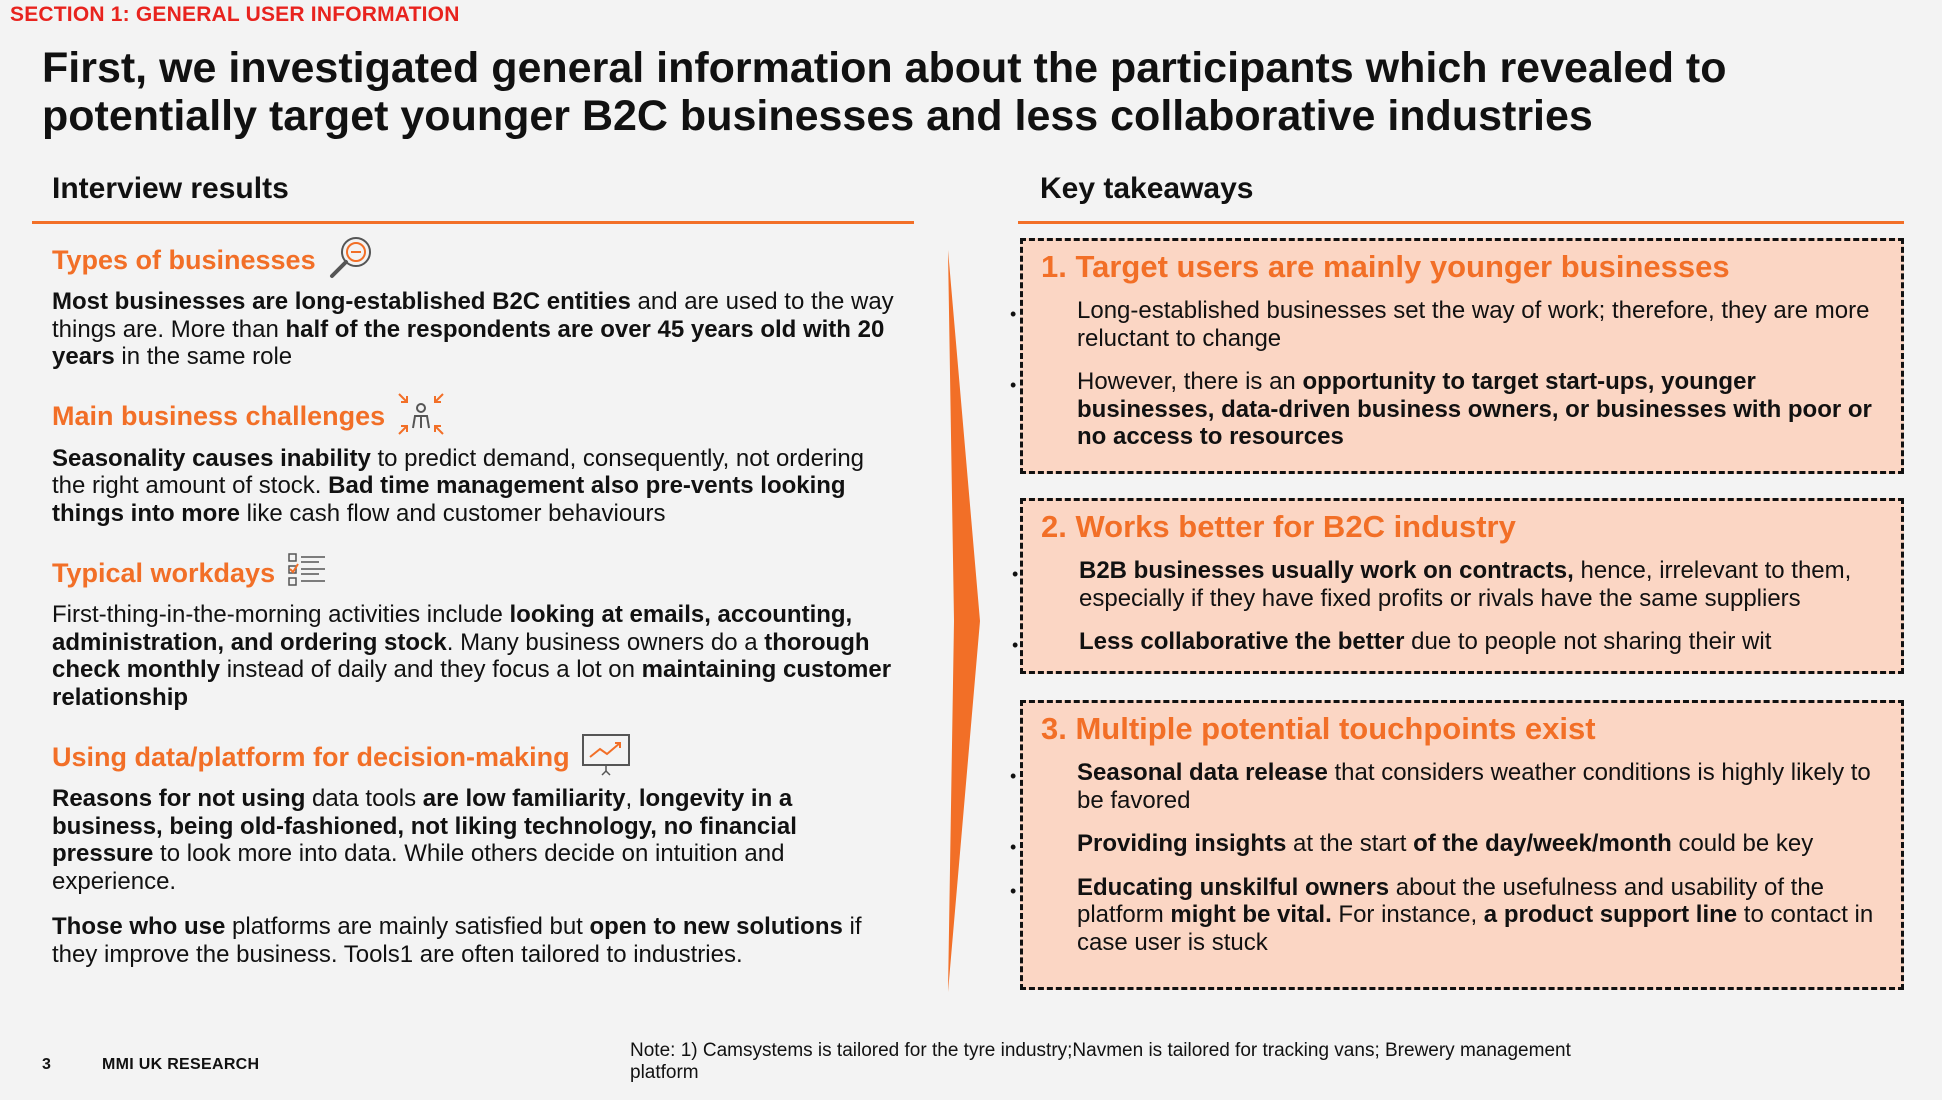 The width and height of the screenshot is (1942, 1100). What do you see at coordinates (1350, 843) in the screenshot?
I see `text-run: at the start` at bounding box center [1350, 843].